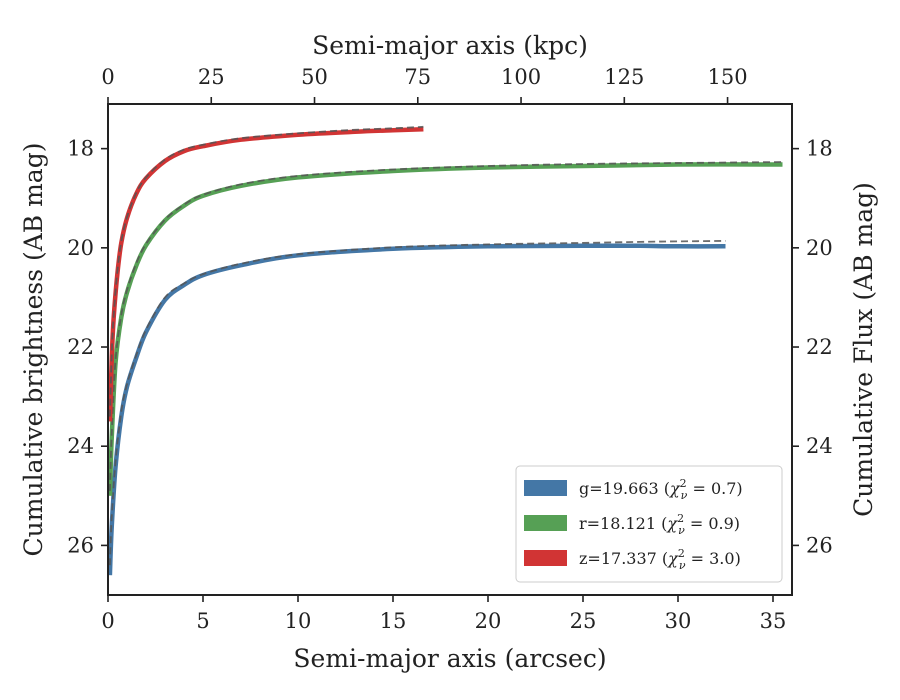 The image size is (900, 700). What do you see at coordinates (488, 621) in the screenshot?
I see `x-tick-label: 20` at bounding box center [488, 621].